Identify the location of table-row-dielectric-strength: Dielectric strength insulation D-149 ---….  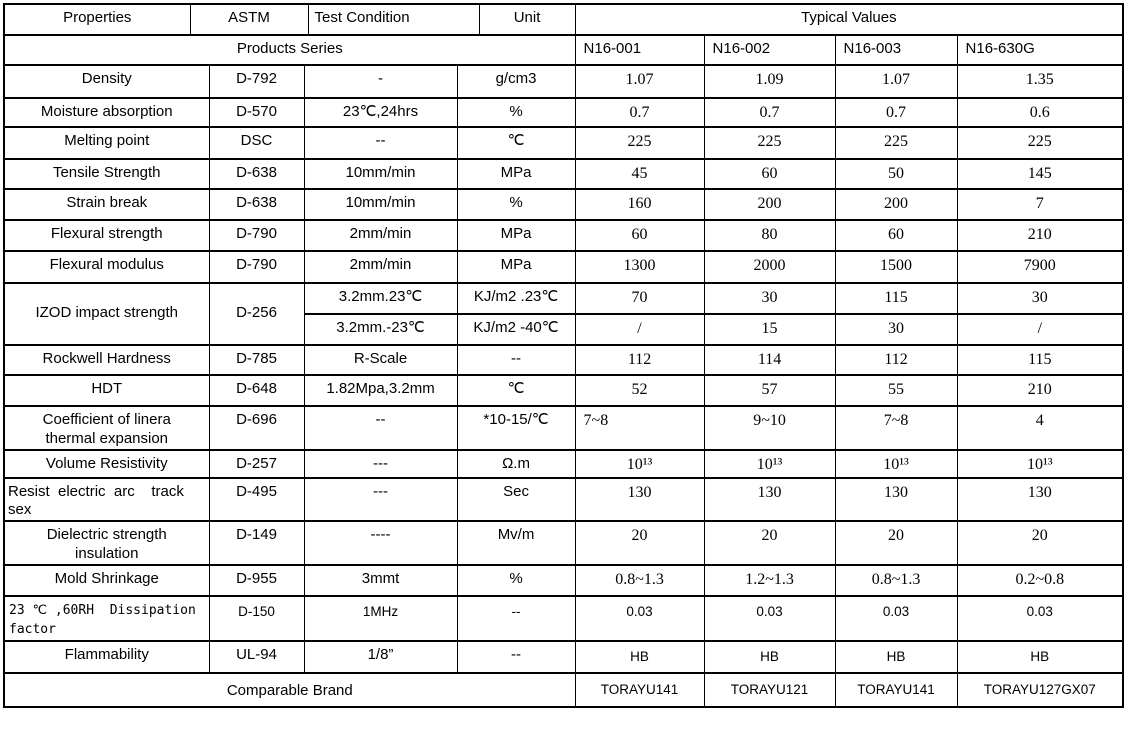
(563, 543).